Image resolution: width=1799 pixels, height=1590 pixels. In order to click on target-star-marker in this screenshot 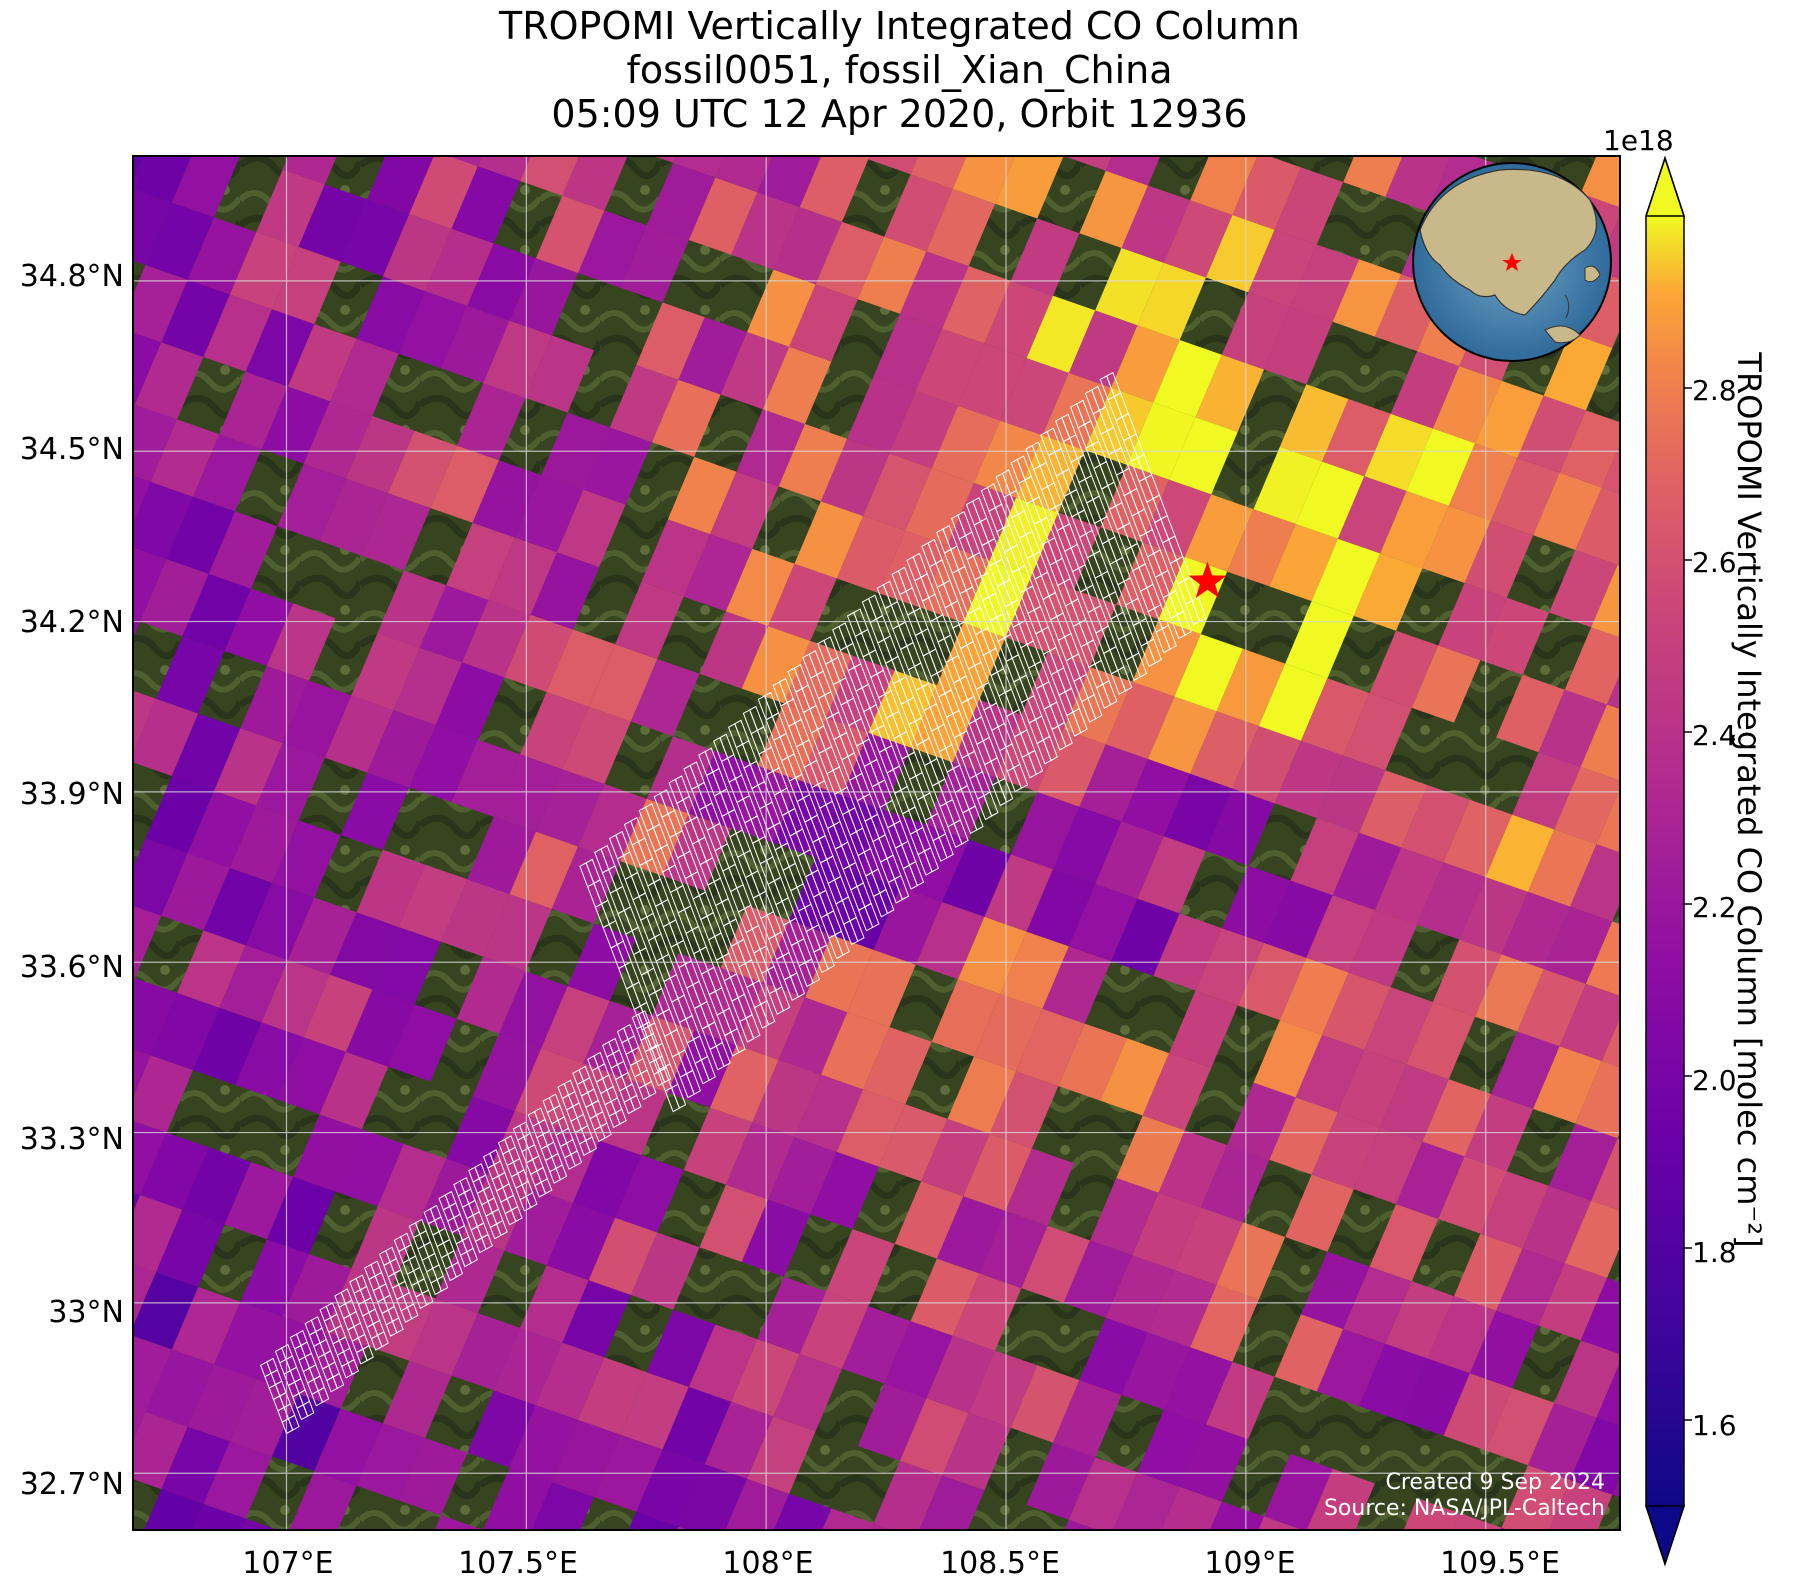, I will do `click(1207, 579)`.